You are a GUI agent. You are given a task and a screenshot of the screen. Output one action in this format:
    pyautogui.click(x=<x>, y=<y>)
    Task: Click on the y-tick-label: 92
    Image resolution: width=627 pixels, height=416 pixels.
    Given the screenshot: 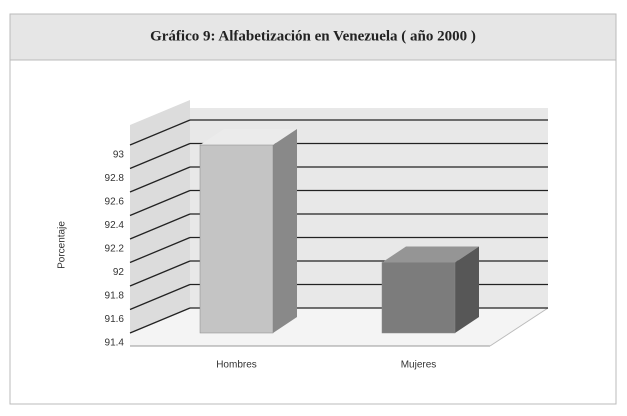 What is the action you would take?
    pyautogui.click(x=119, y=272)
    